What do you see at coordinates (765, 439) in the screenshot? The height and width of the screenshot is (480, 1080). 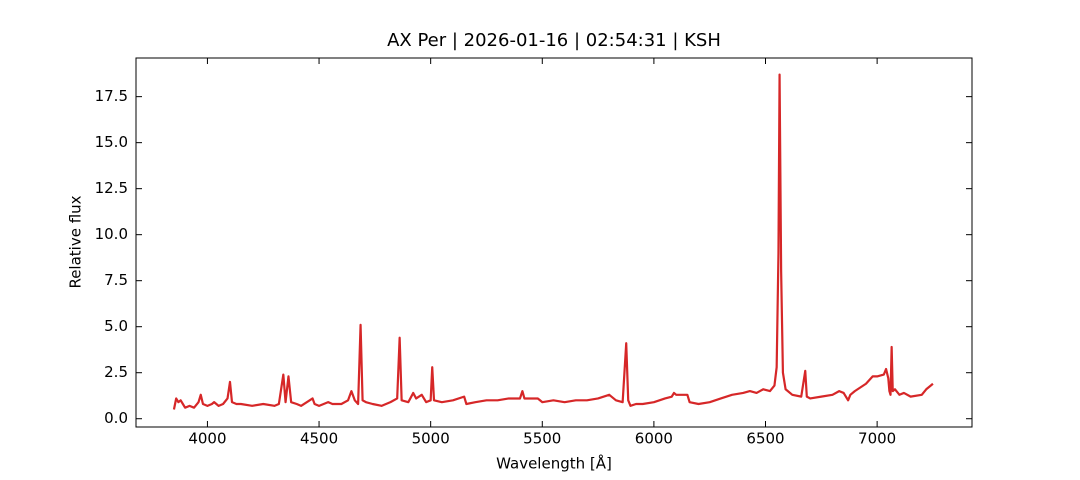 I see `x-tick-label: 6500` at bounding box center [765, 439].